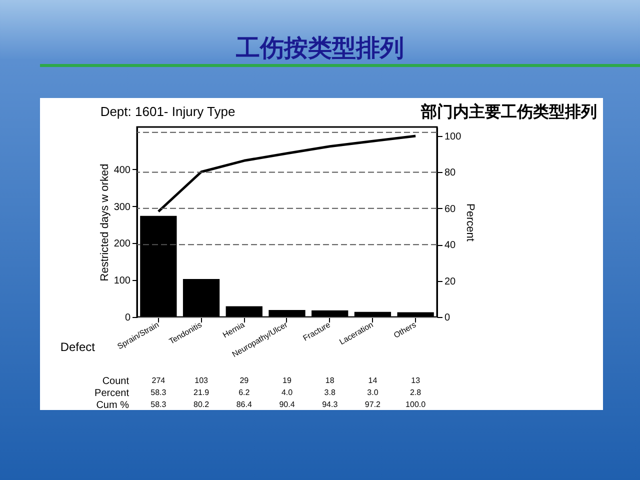 The width and height of the screenshot is (640, 480). I want to click on text: 部门内主要工伤类型排列, so click(509, 112).